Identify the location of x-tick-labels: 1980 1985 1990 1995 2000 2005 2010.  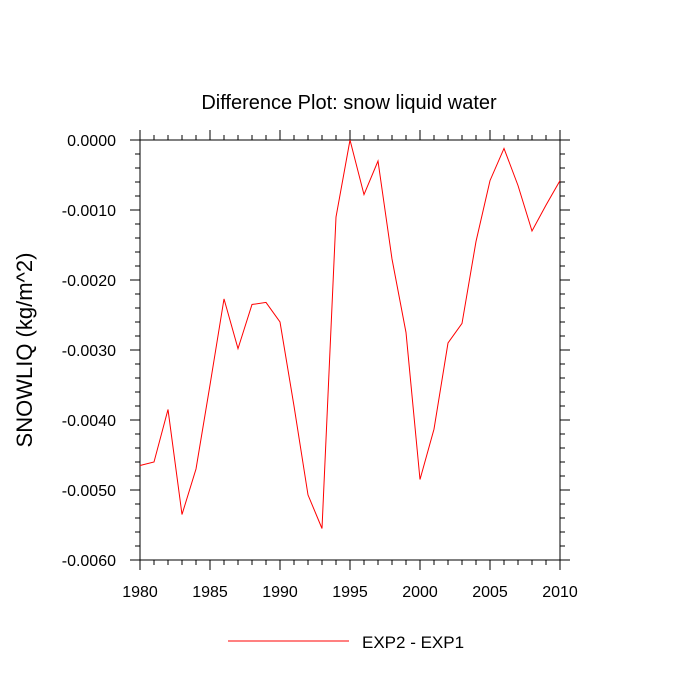
(350, 592).